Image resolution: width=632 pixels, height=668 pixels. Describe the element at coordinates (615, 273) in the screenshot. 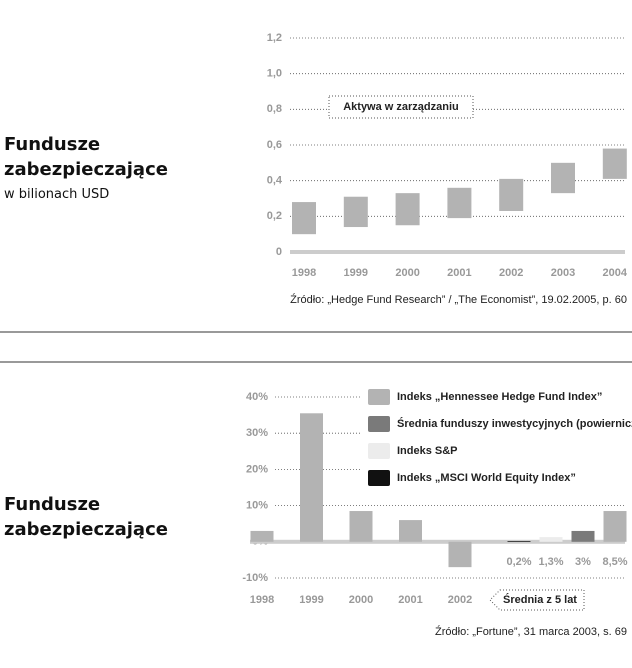

I see `x-tick-label: 2004` at that location.